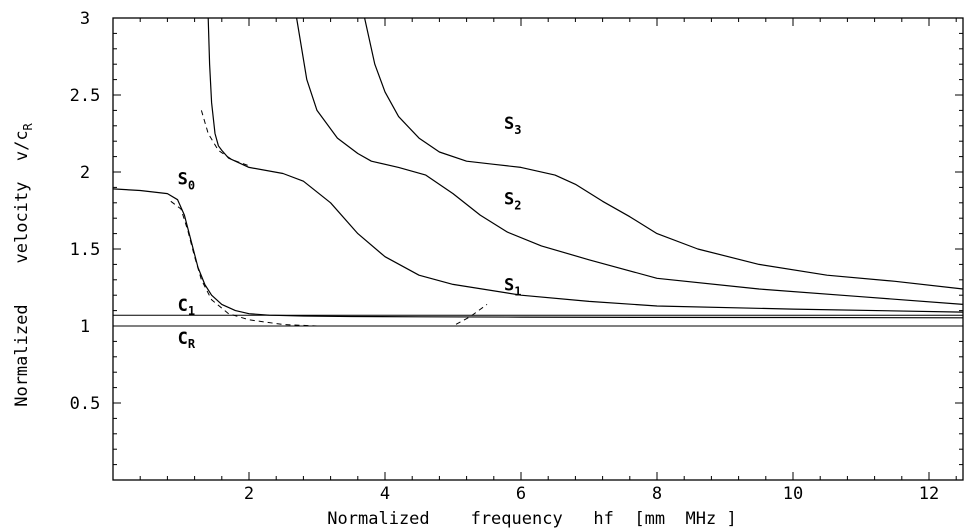  Describe the element at coordinates (538, 323) in the screenshot. I see `reference-lines: C1 CR` at that location.